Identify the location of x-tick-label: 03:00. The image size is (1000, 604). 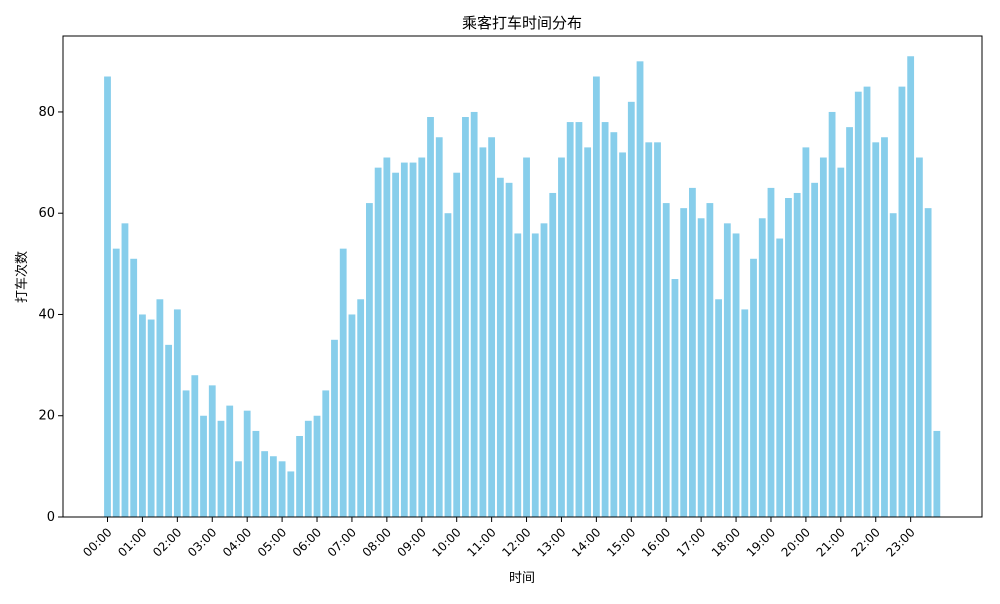
(202, 542).